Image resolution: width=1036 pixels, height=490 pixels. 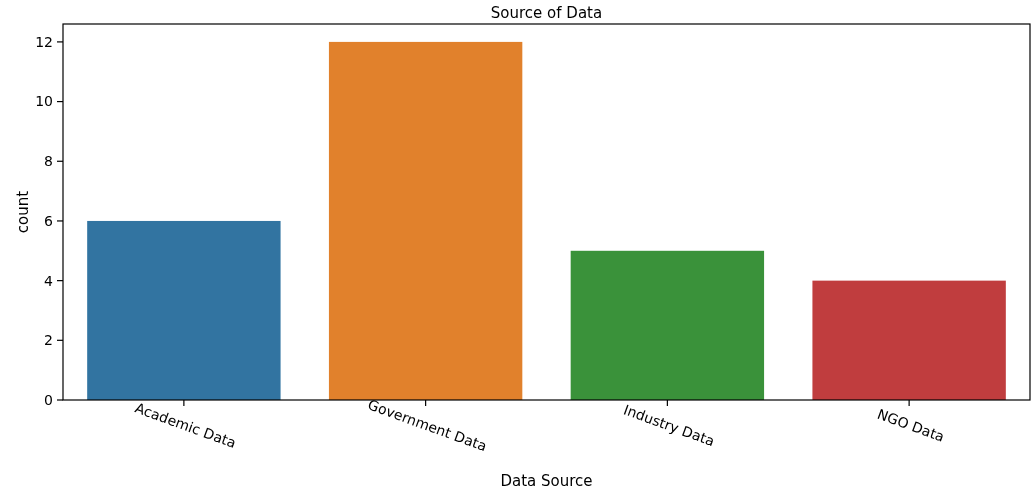 What do you see at coordinates (546, 13) in the screenshot?
I see `chart-title: Source of Data` at bounding box center [546, 13].